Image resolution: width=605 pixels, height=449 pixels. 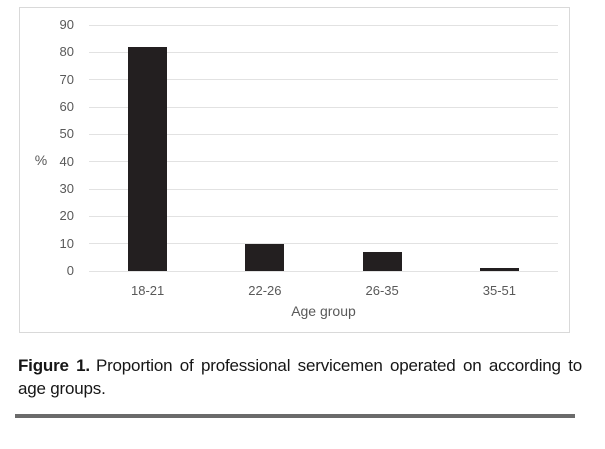 What do you see at coordinates (66, 106) in the screenshot?
I see `y-tick-label: 60` at bounding box center [66, 106].